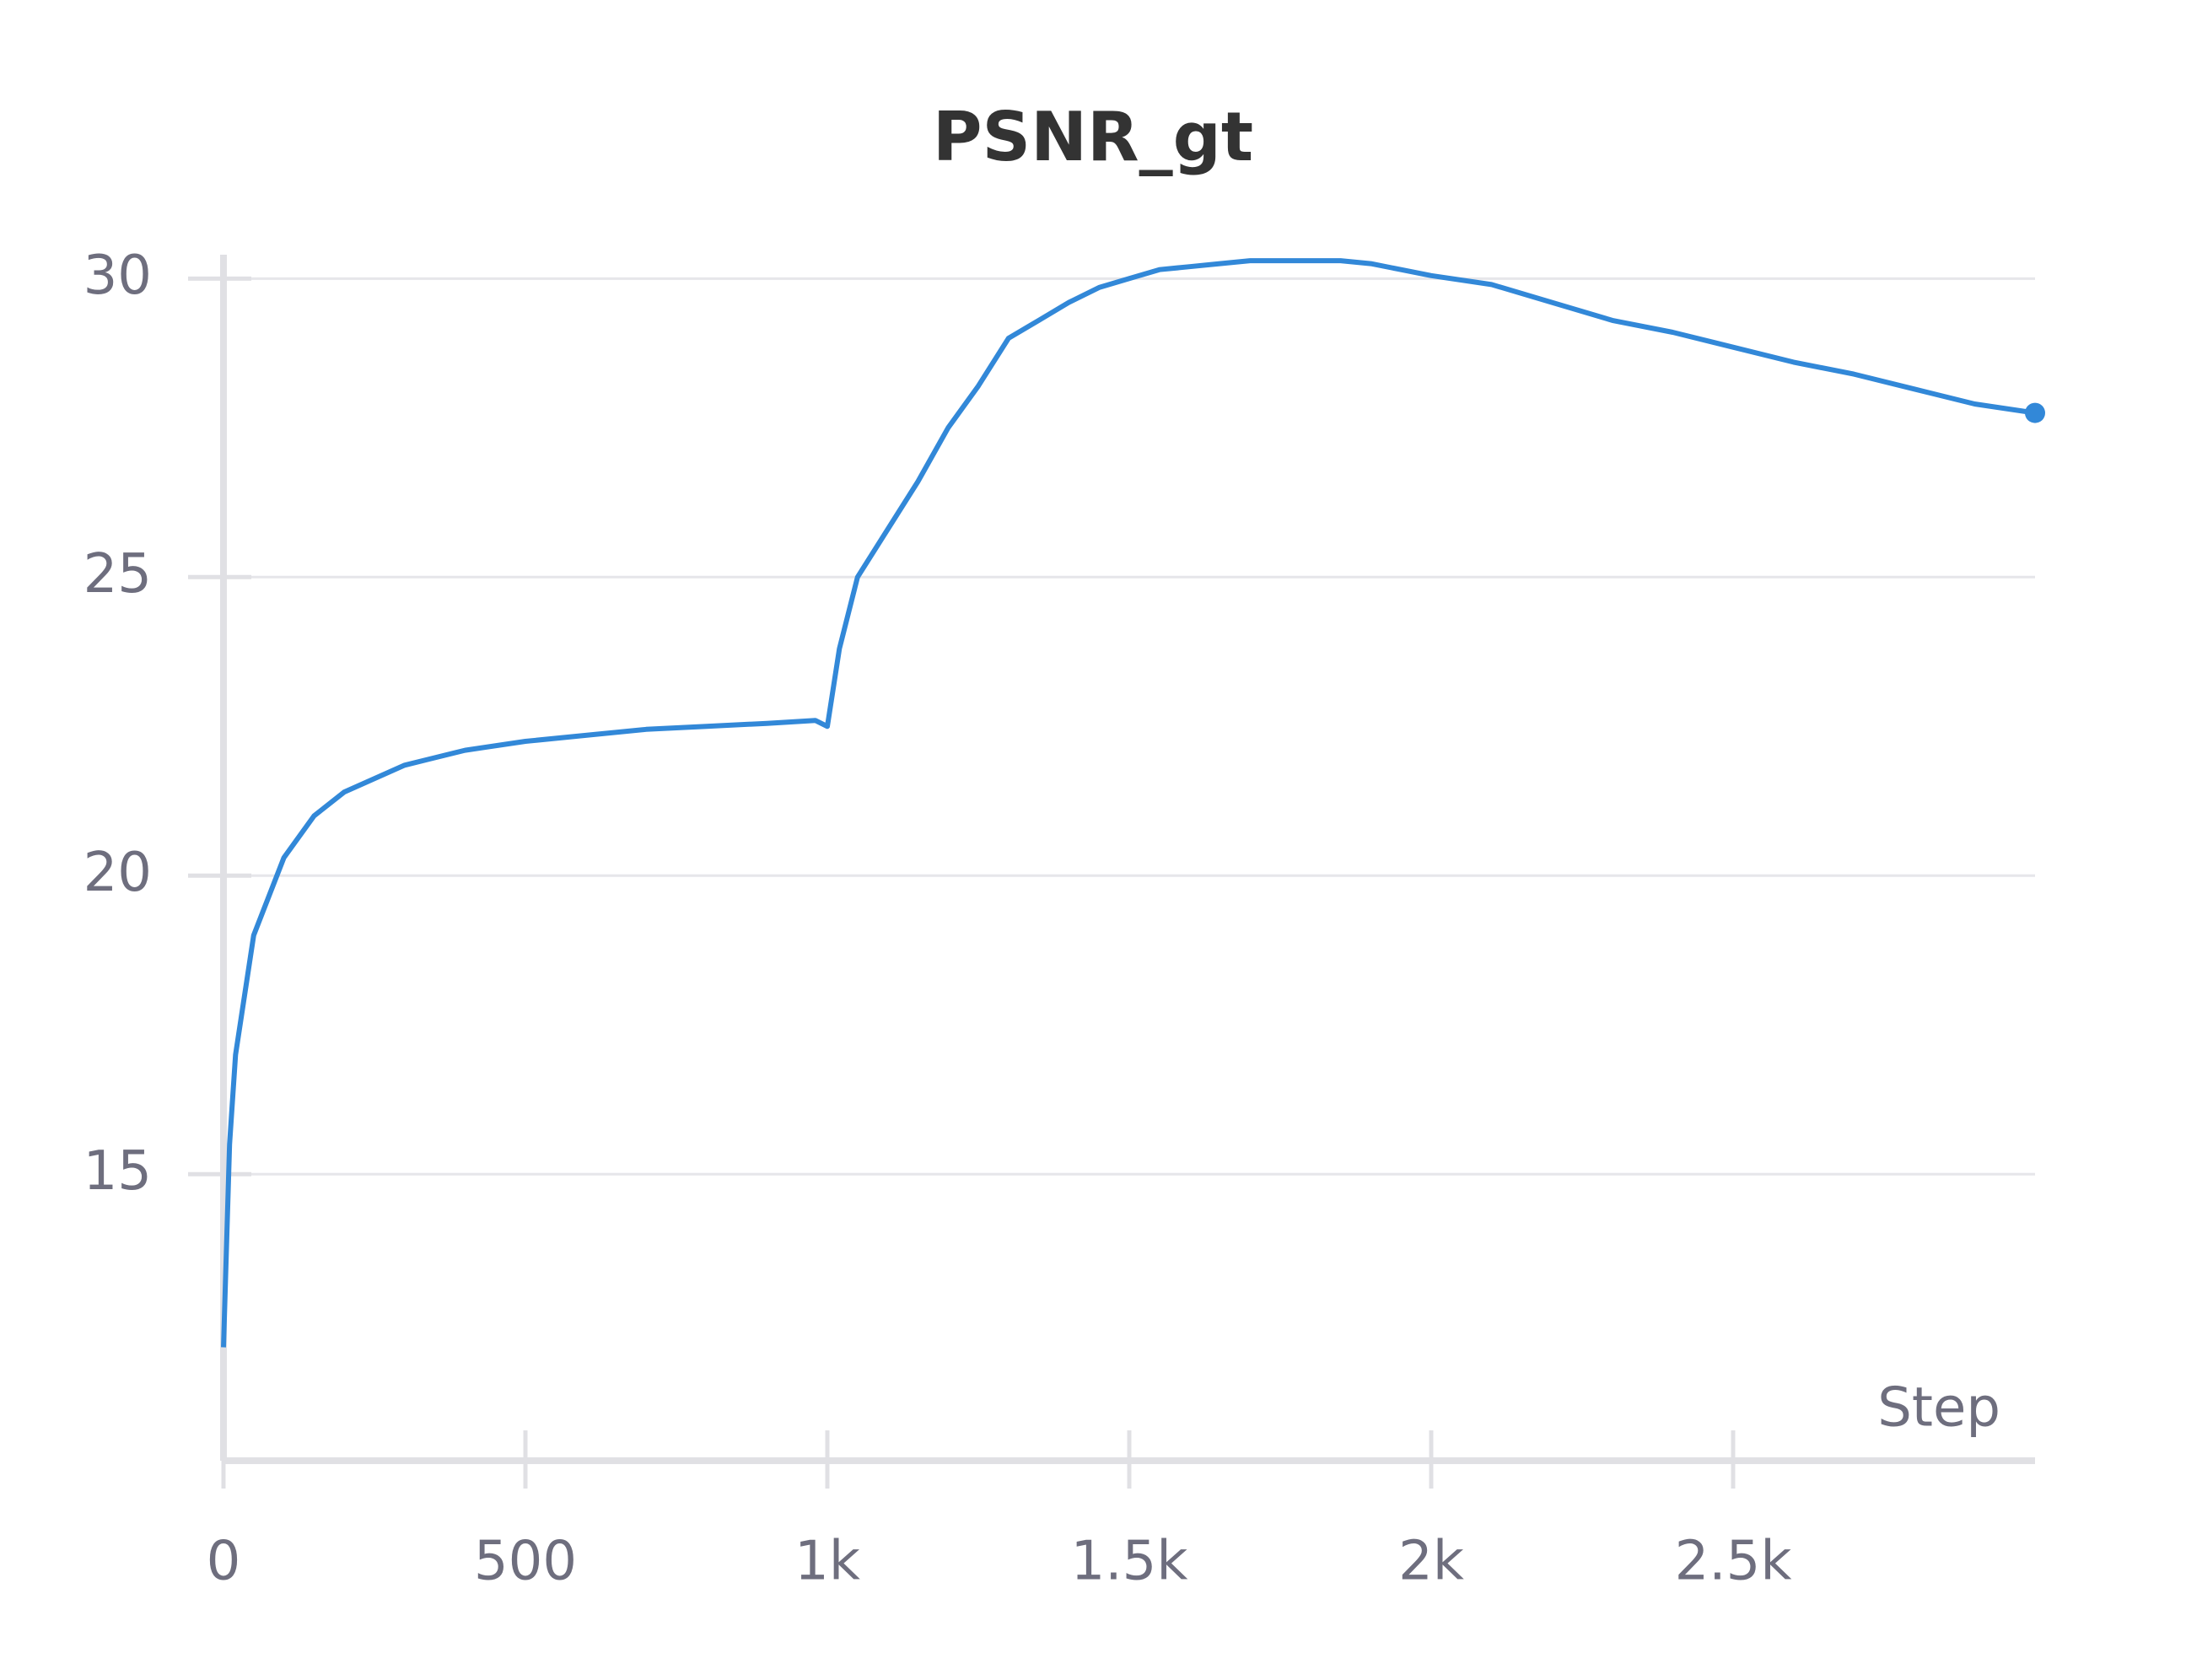 The height and width of the screenshot is (1680, 2186). I want to click on y-tick-label: 15, so click(117, 1171).